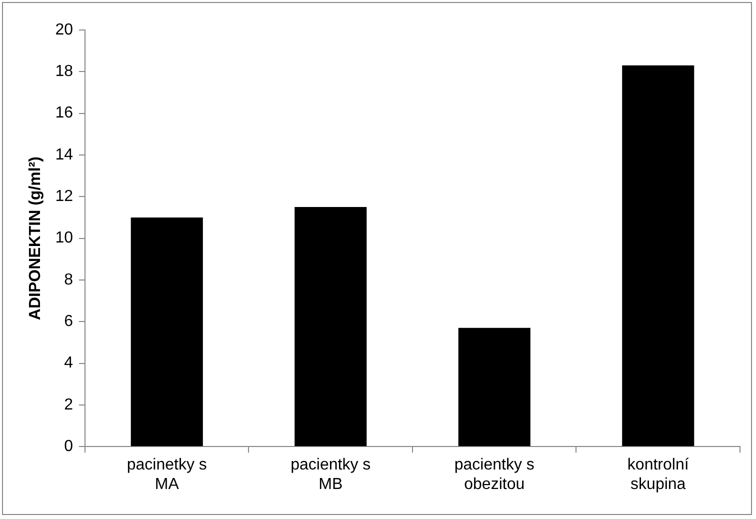 Image resolution: width=756 pixels, height=519 pixels. I want to click on x-tick-label: pacientky s MB, so click(330, 474).